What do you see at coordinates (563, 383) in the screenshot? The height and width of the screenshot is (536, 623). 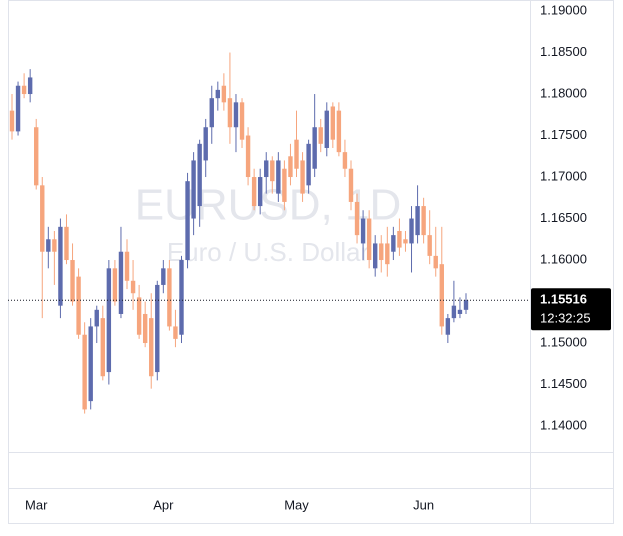 I see `y-tick-label: 1.14500` at bounding box center [563, 383].